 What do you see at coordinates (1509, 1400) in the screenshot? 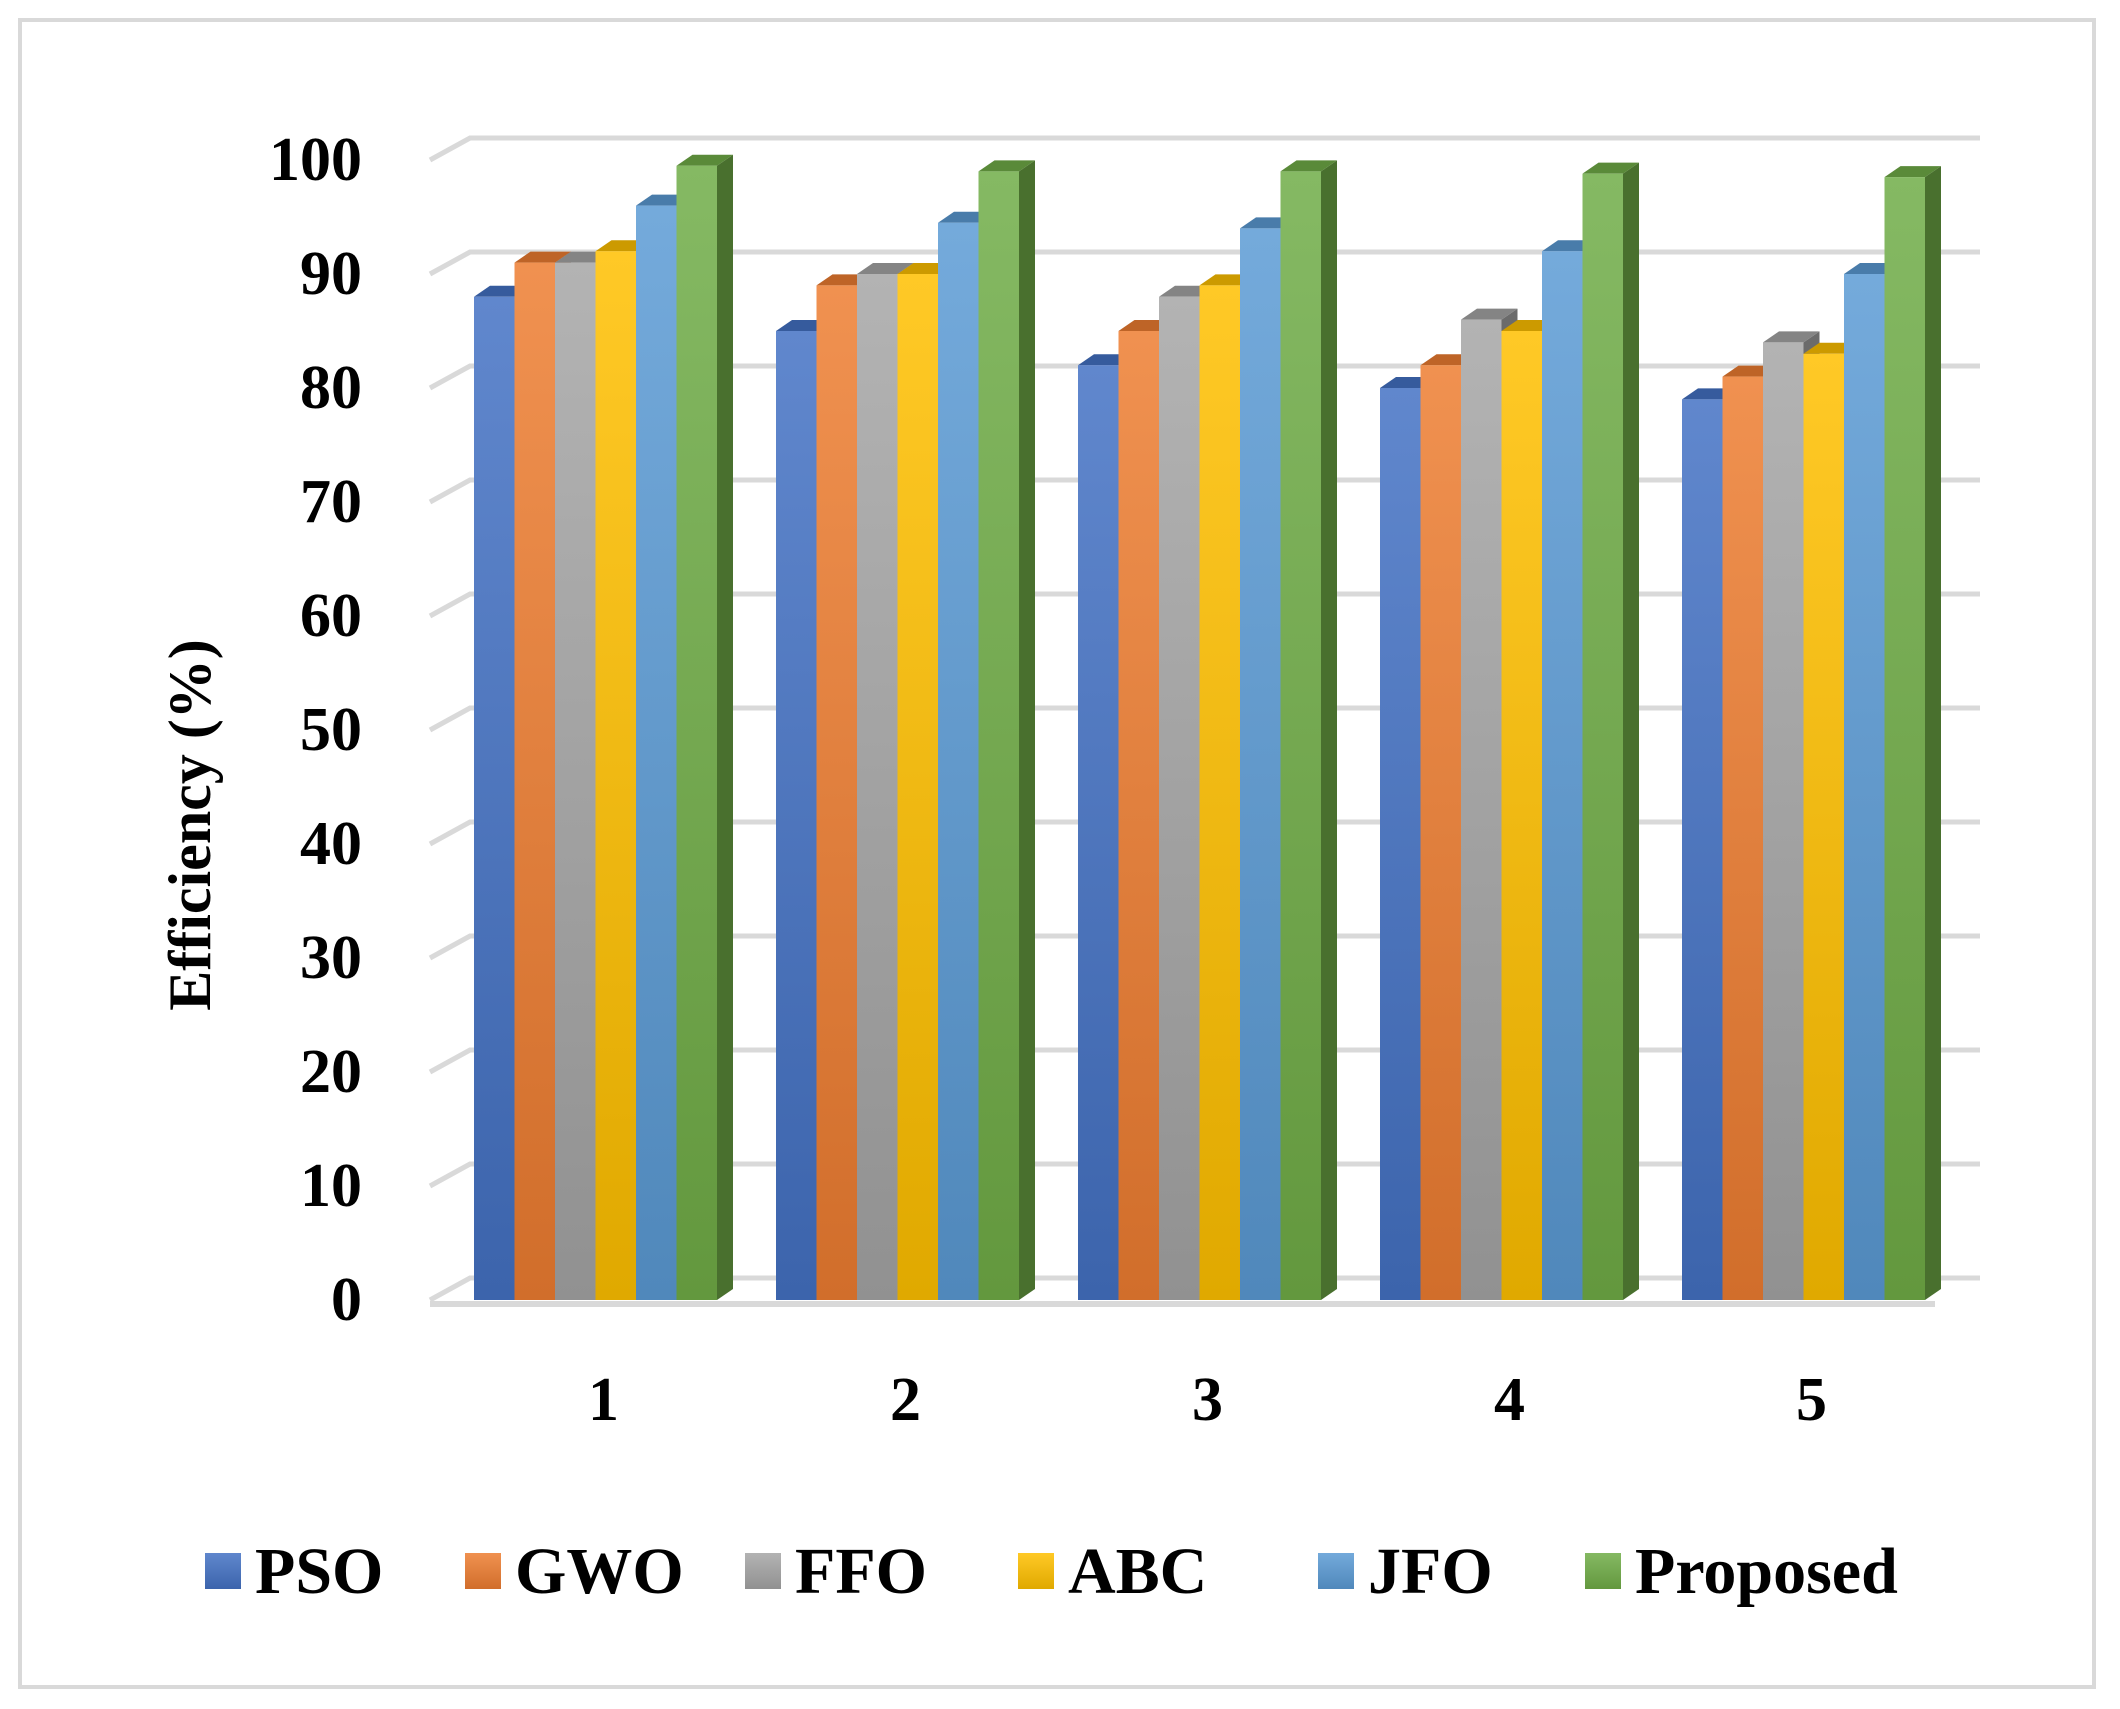
I see `x-tick-label: 4` at bounding box center [1509, 1400].